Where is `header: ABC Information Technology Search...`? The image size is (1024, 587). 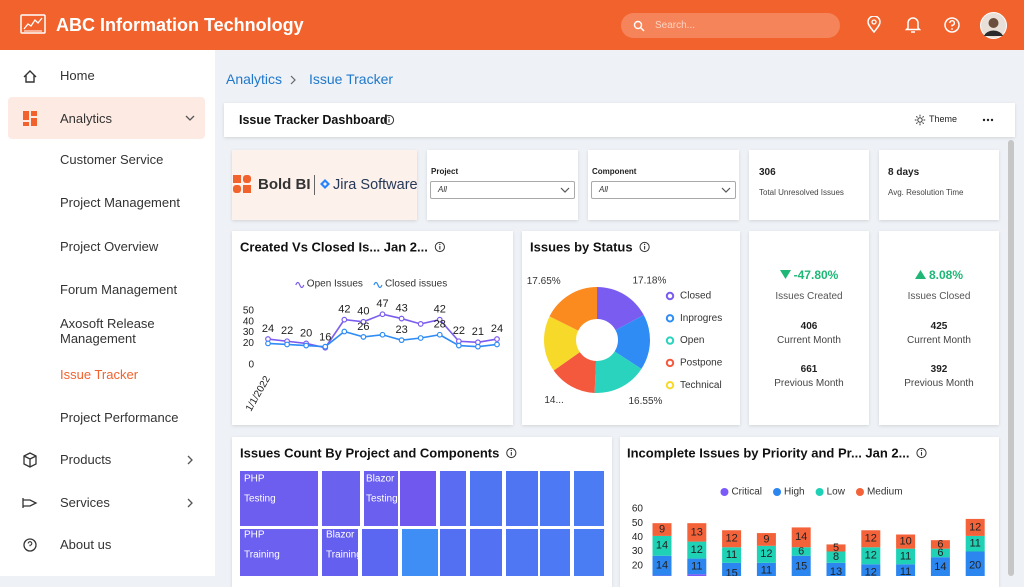 header: ABC Information Technology Search... is located at coordinates (512, 25).